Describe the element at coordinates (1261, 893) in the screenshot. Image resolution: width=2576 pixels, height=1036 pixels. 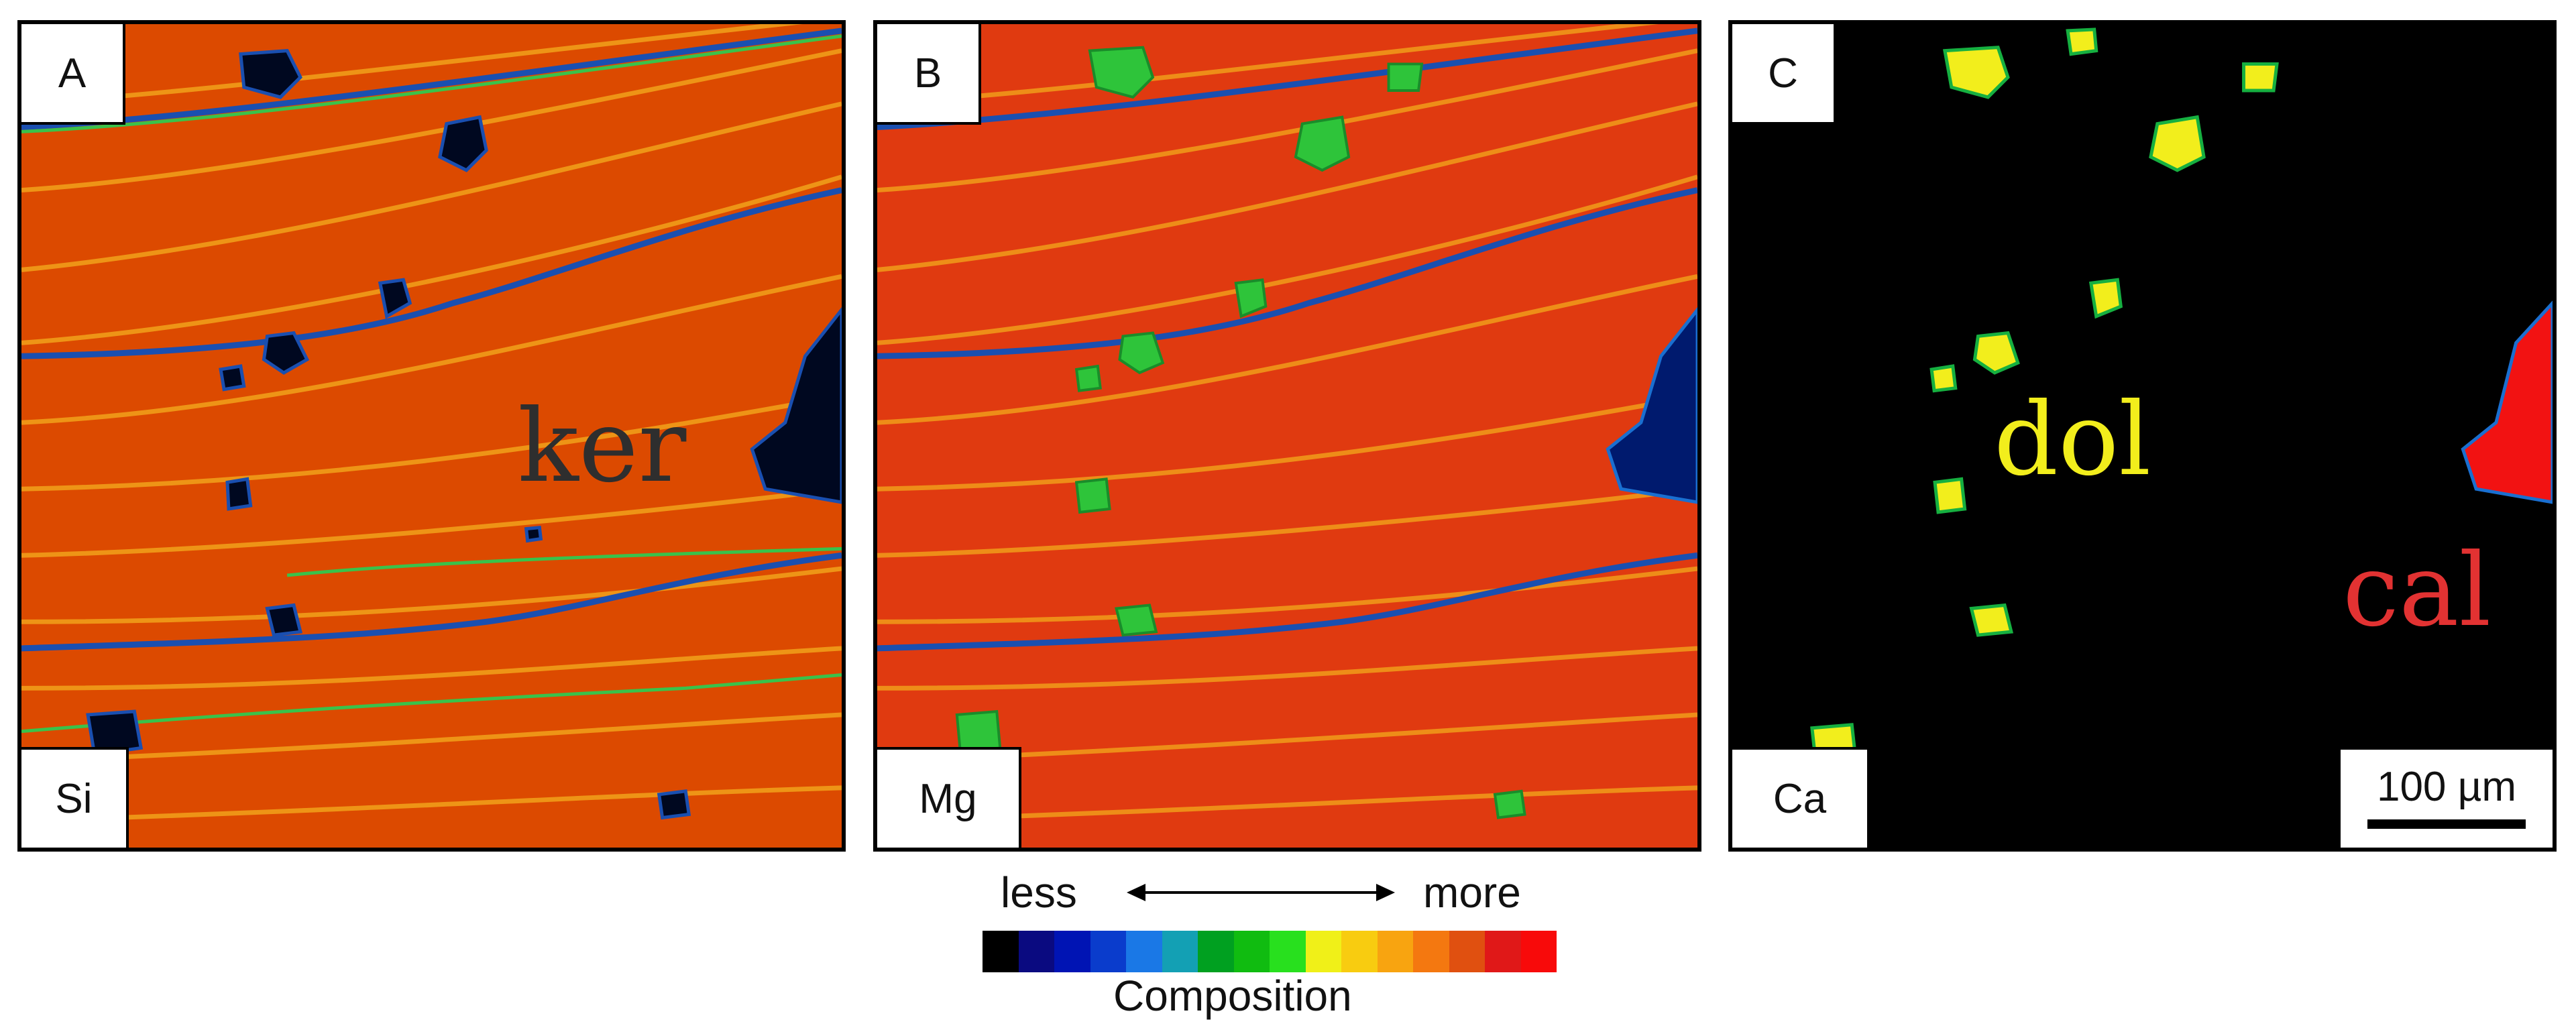
I see `double-arrow-icon` at that location.